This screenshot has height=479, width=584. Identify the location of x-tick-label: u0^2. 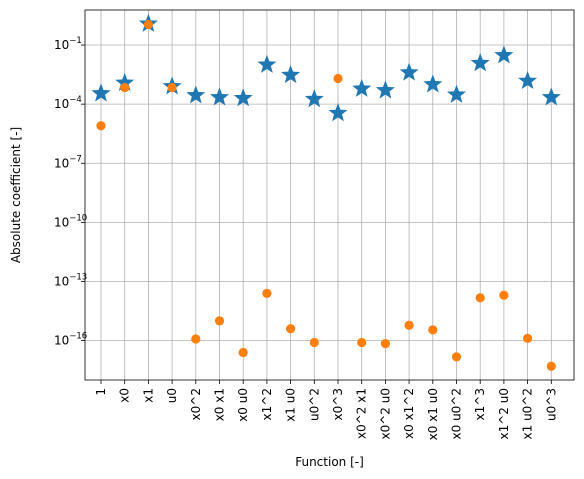
(314, 404).